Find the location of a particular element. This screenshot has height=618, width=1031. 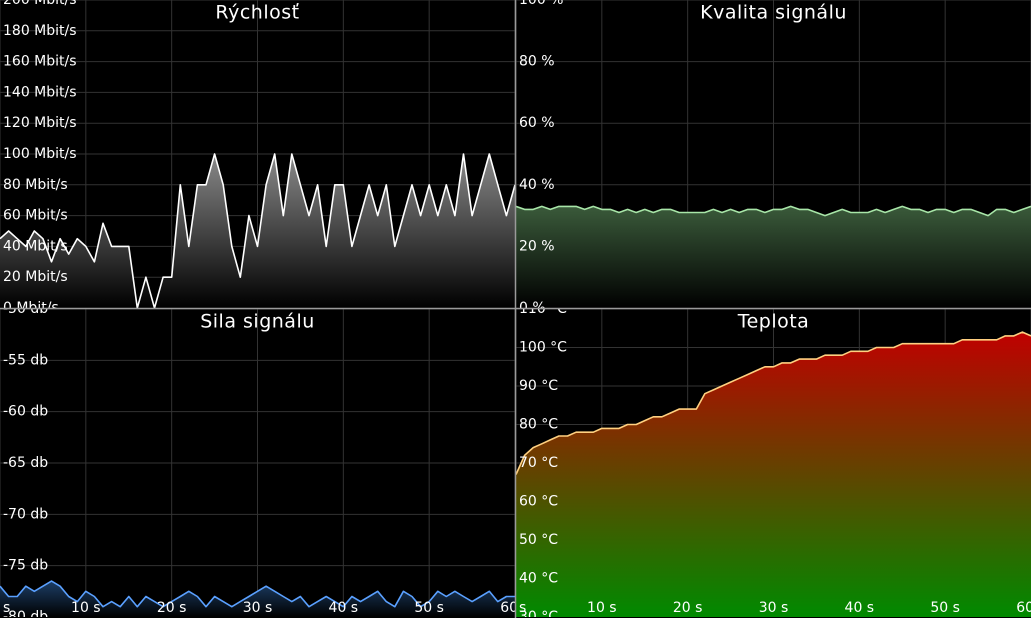

chart-title: Teplota is located at coordinates (773, 322).